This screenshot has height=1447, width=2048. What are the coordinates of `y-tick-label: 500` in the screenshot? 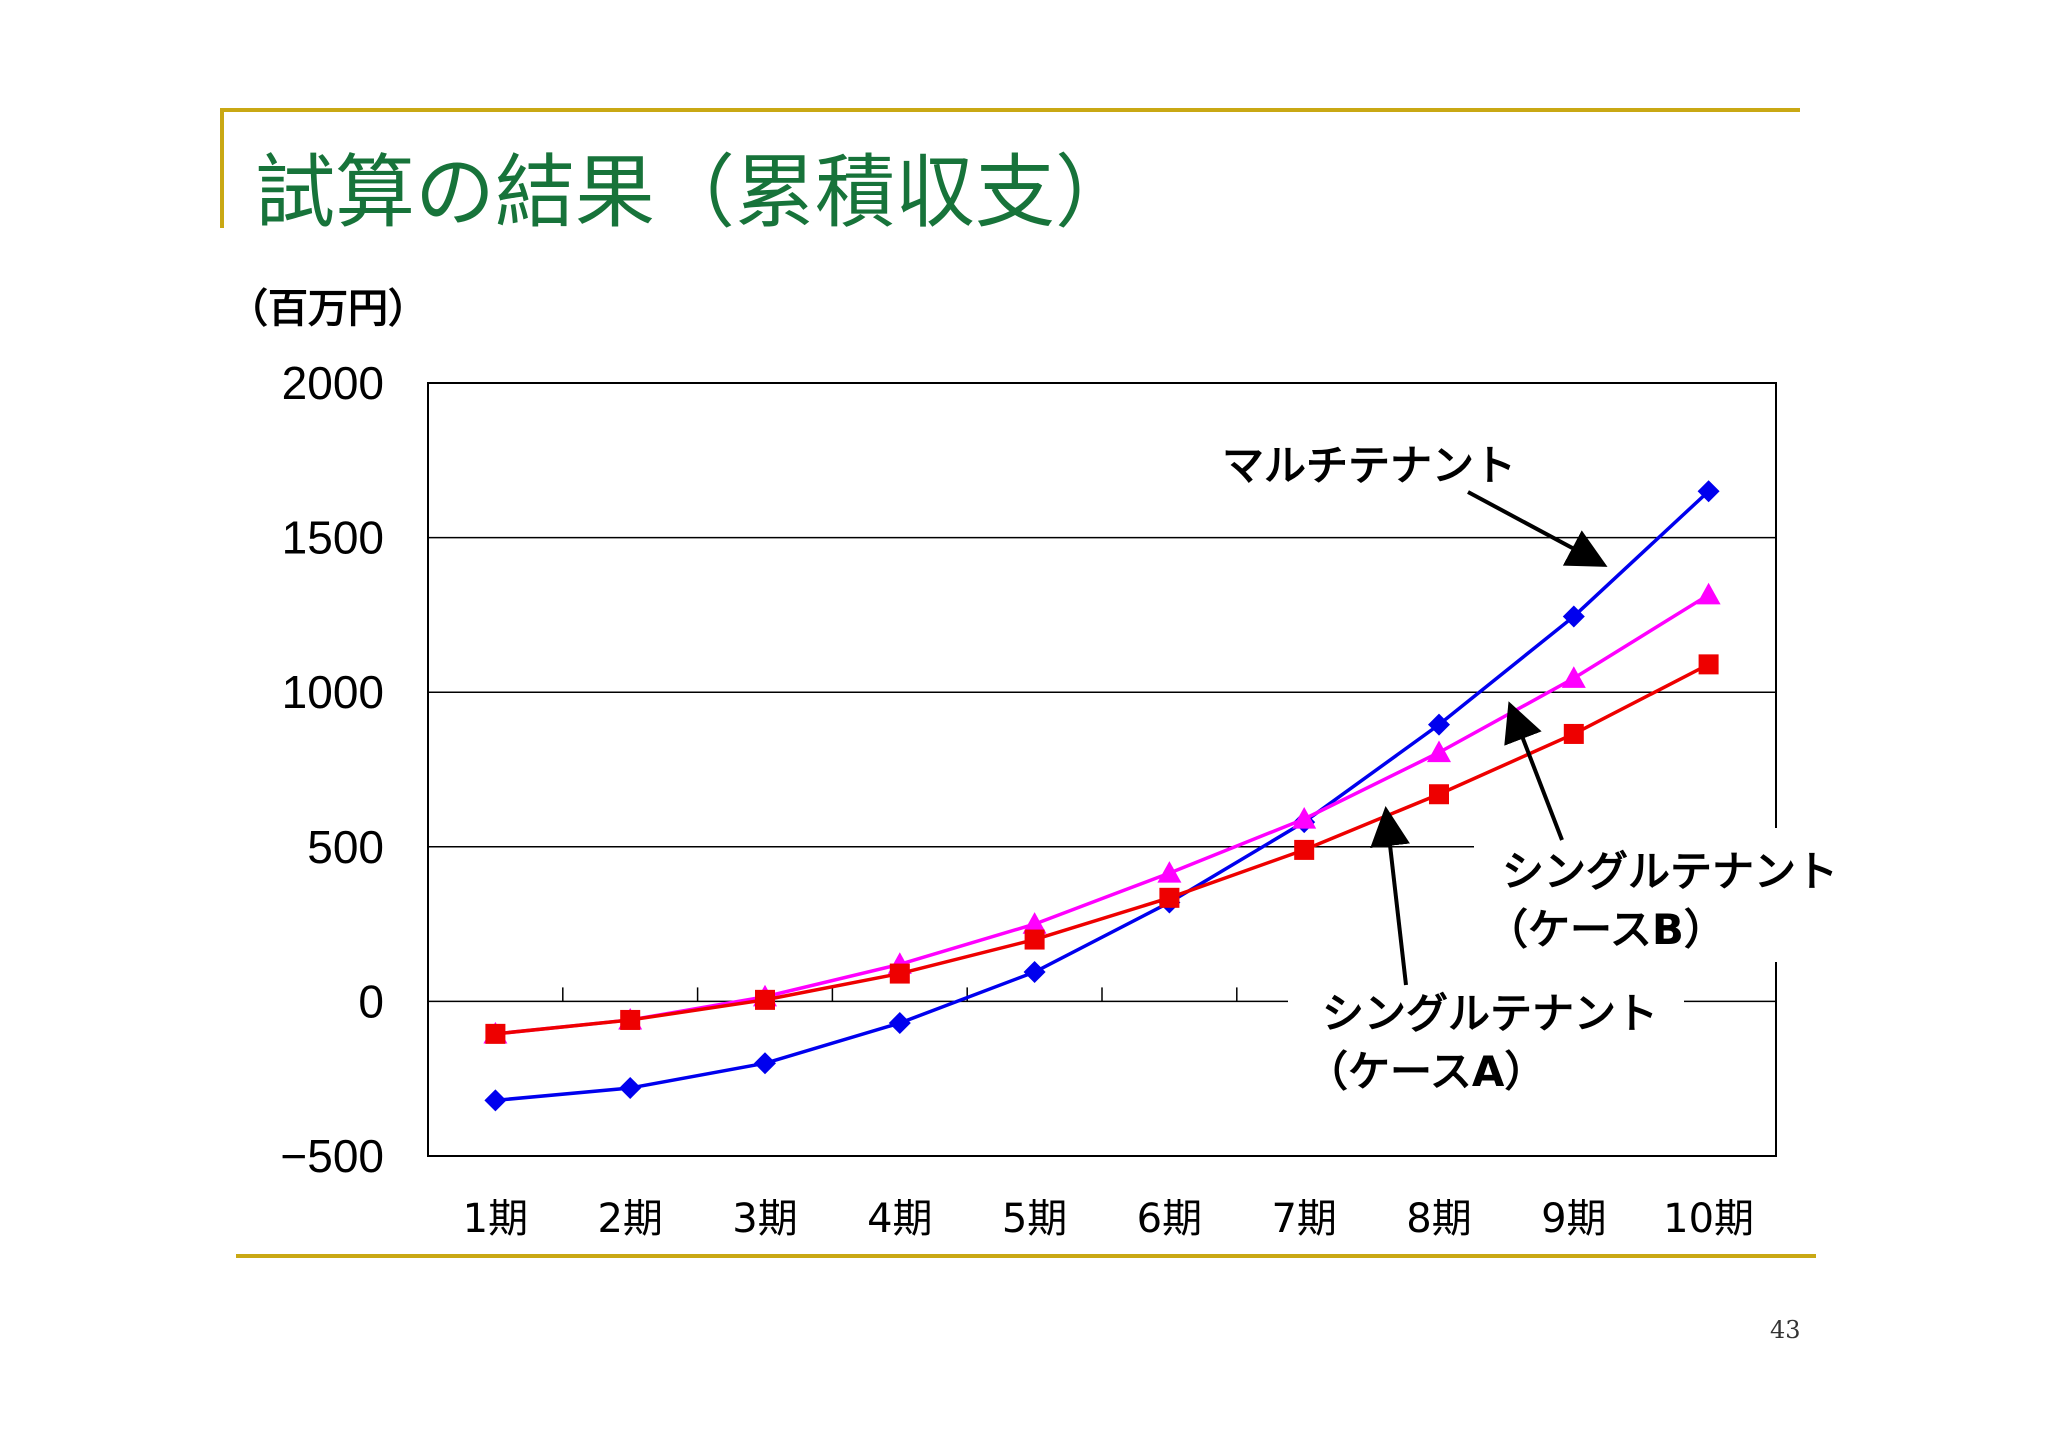 It's located at (345, 847).